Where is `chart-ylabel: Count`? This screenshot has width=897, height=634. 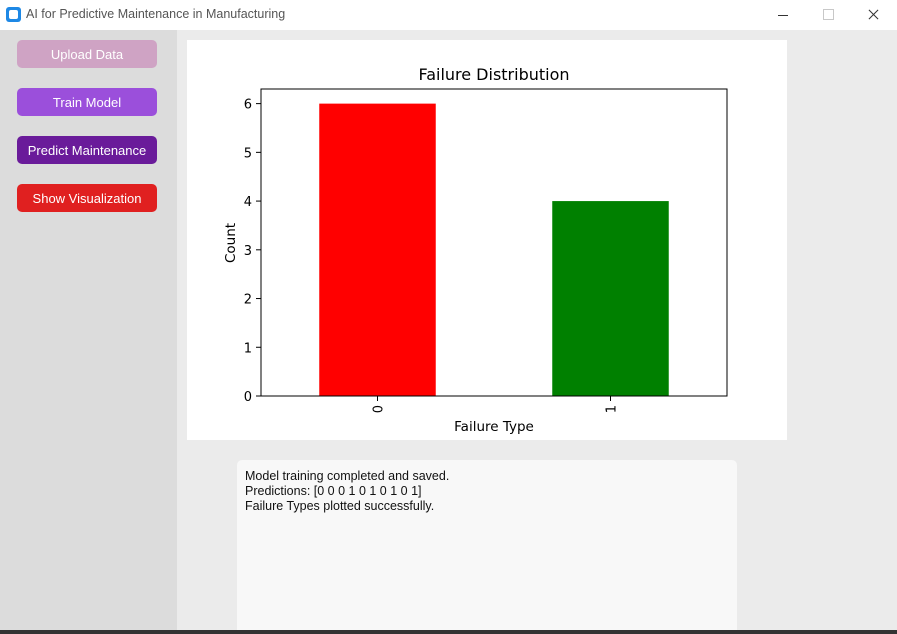
chart-ylabel: Count is located at coordinates (231, 243).